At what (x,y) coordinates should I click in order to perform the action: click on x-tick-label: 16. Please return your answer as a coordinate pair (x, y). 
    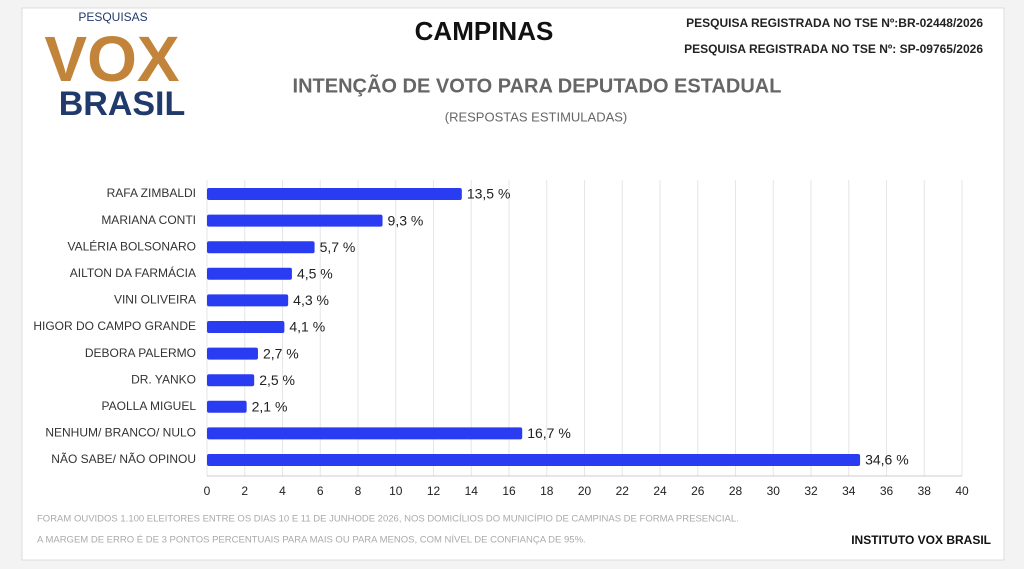
    Looking at the image, I should click on (509, 491).